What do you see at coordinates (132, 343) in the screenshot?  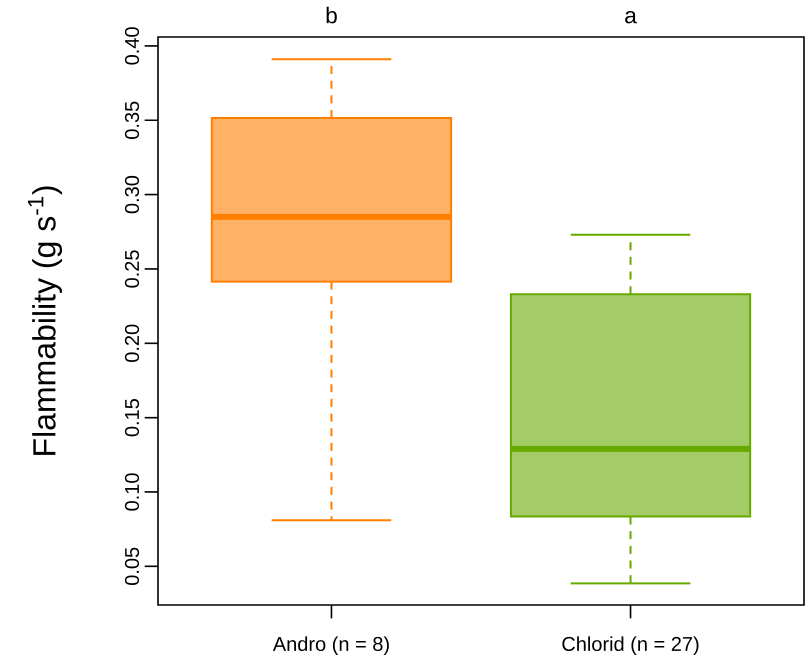 I see `y-tick-label: 0.20` at bounding box center [132, 343].